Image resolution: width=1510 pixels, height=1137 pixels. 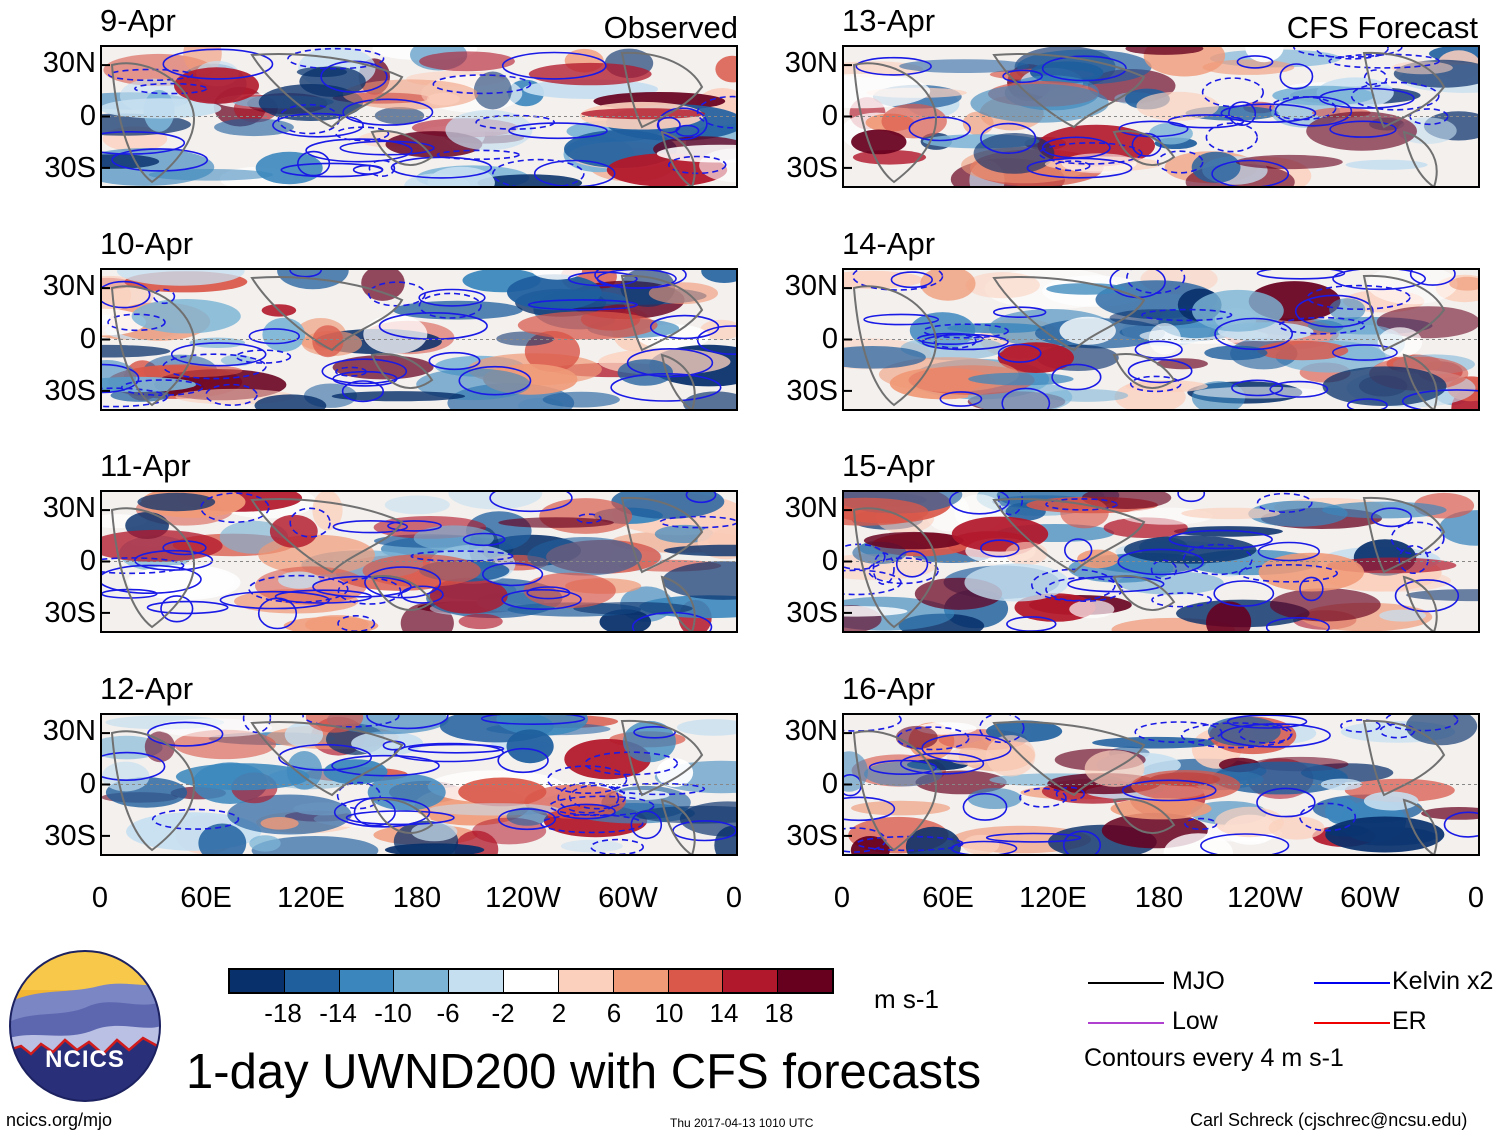 I want to click on legend-line-kelvin-x2, so click(x=1352, y=983).